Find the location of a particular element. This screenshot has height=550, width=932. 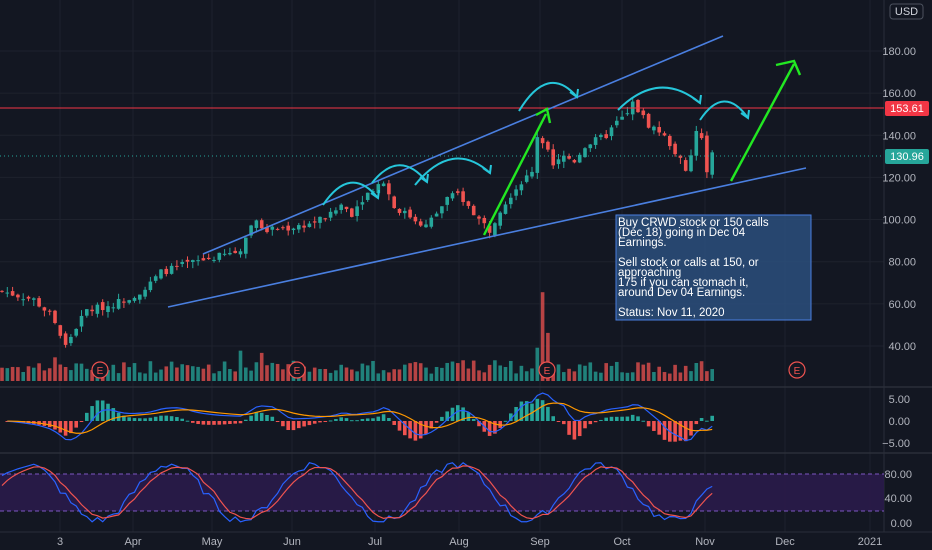

projection-arrow-head is located at coordinates (788, 67).